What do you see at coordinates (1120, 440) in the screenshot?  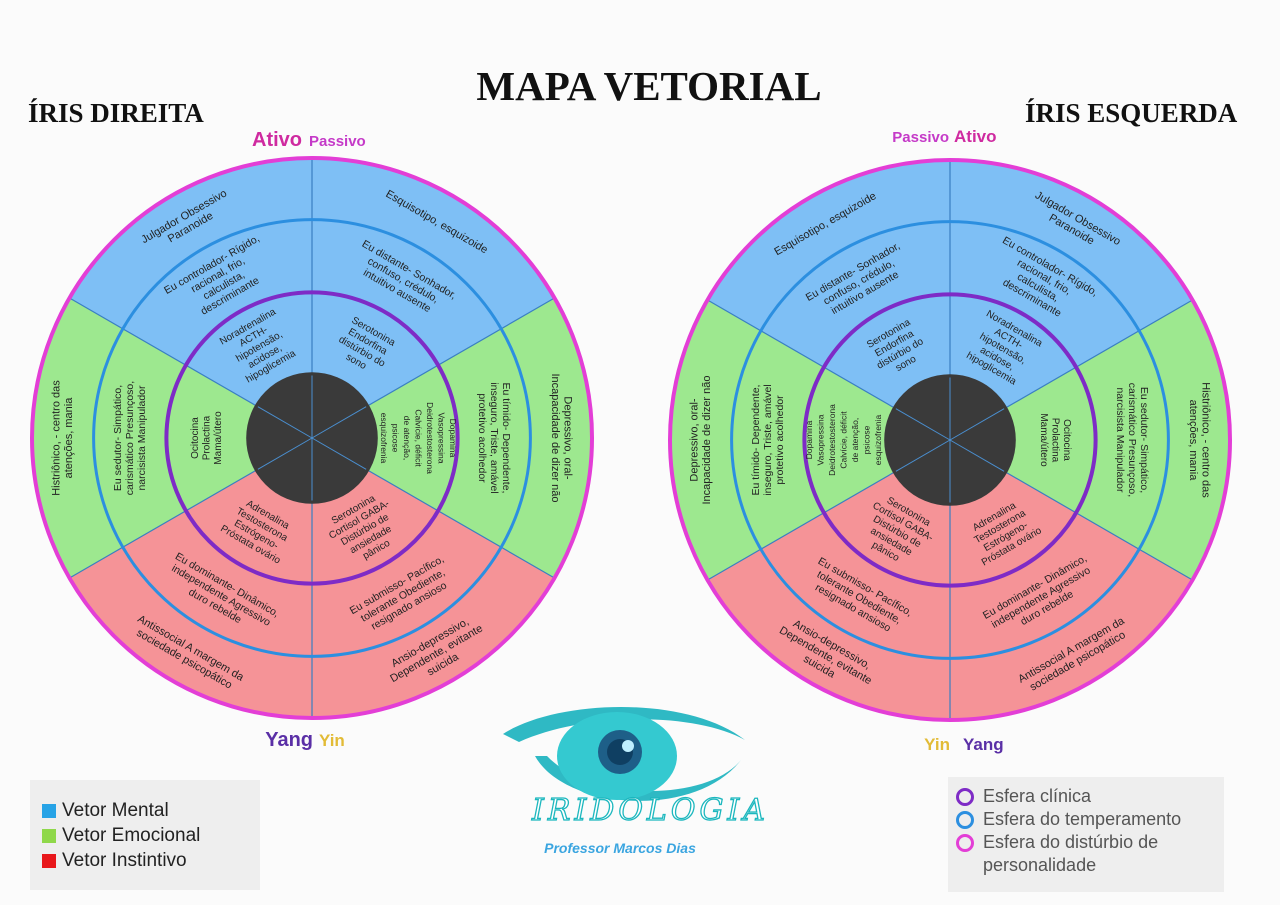 I see `left-emotional-active-middle-line: narcisista Manipulador` at bounding box center [1120, 440].